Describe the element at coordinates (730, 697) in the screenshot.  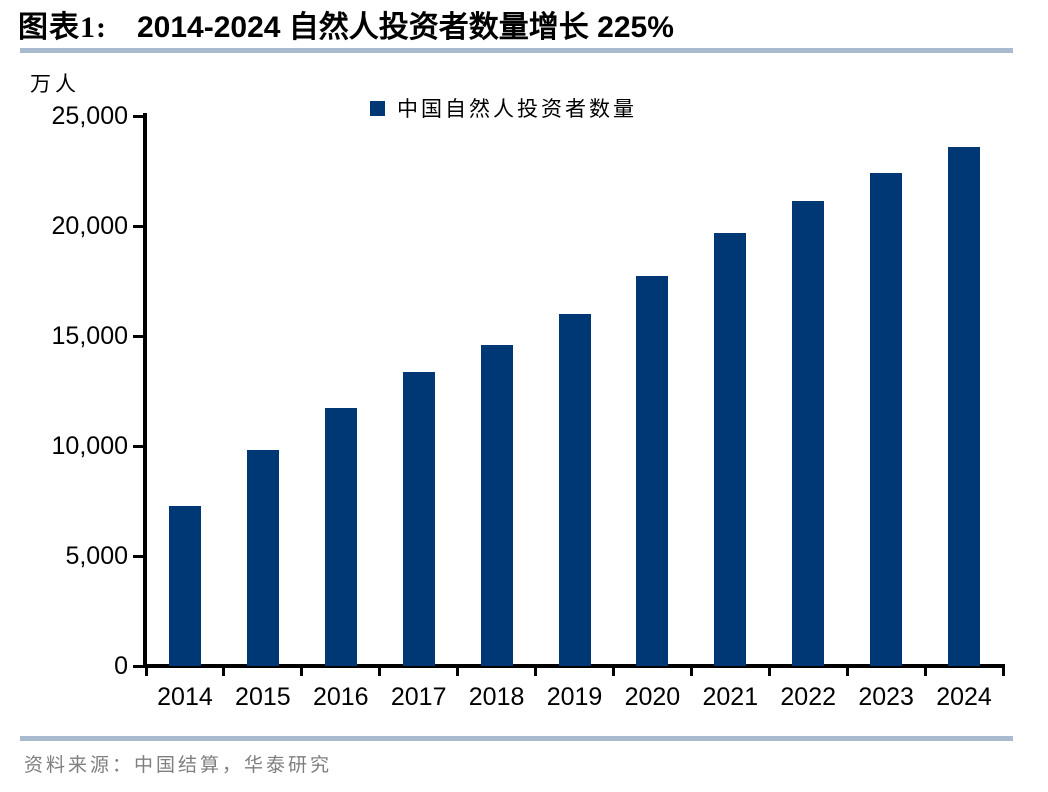
I see `x-axis-label-2021: 2021` at that location.